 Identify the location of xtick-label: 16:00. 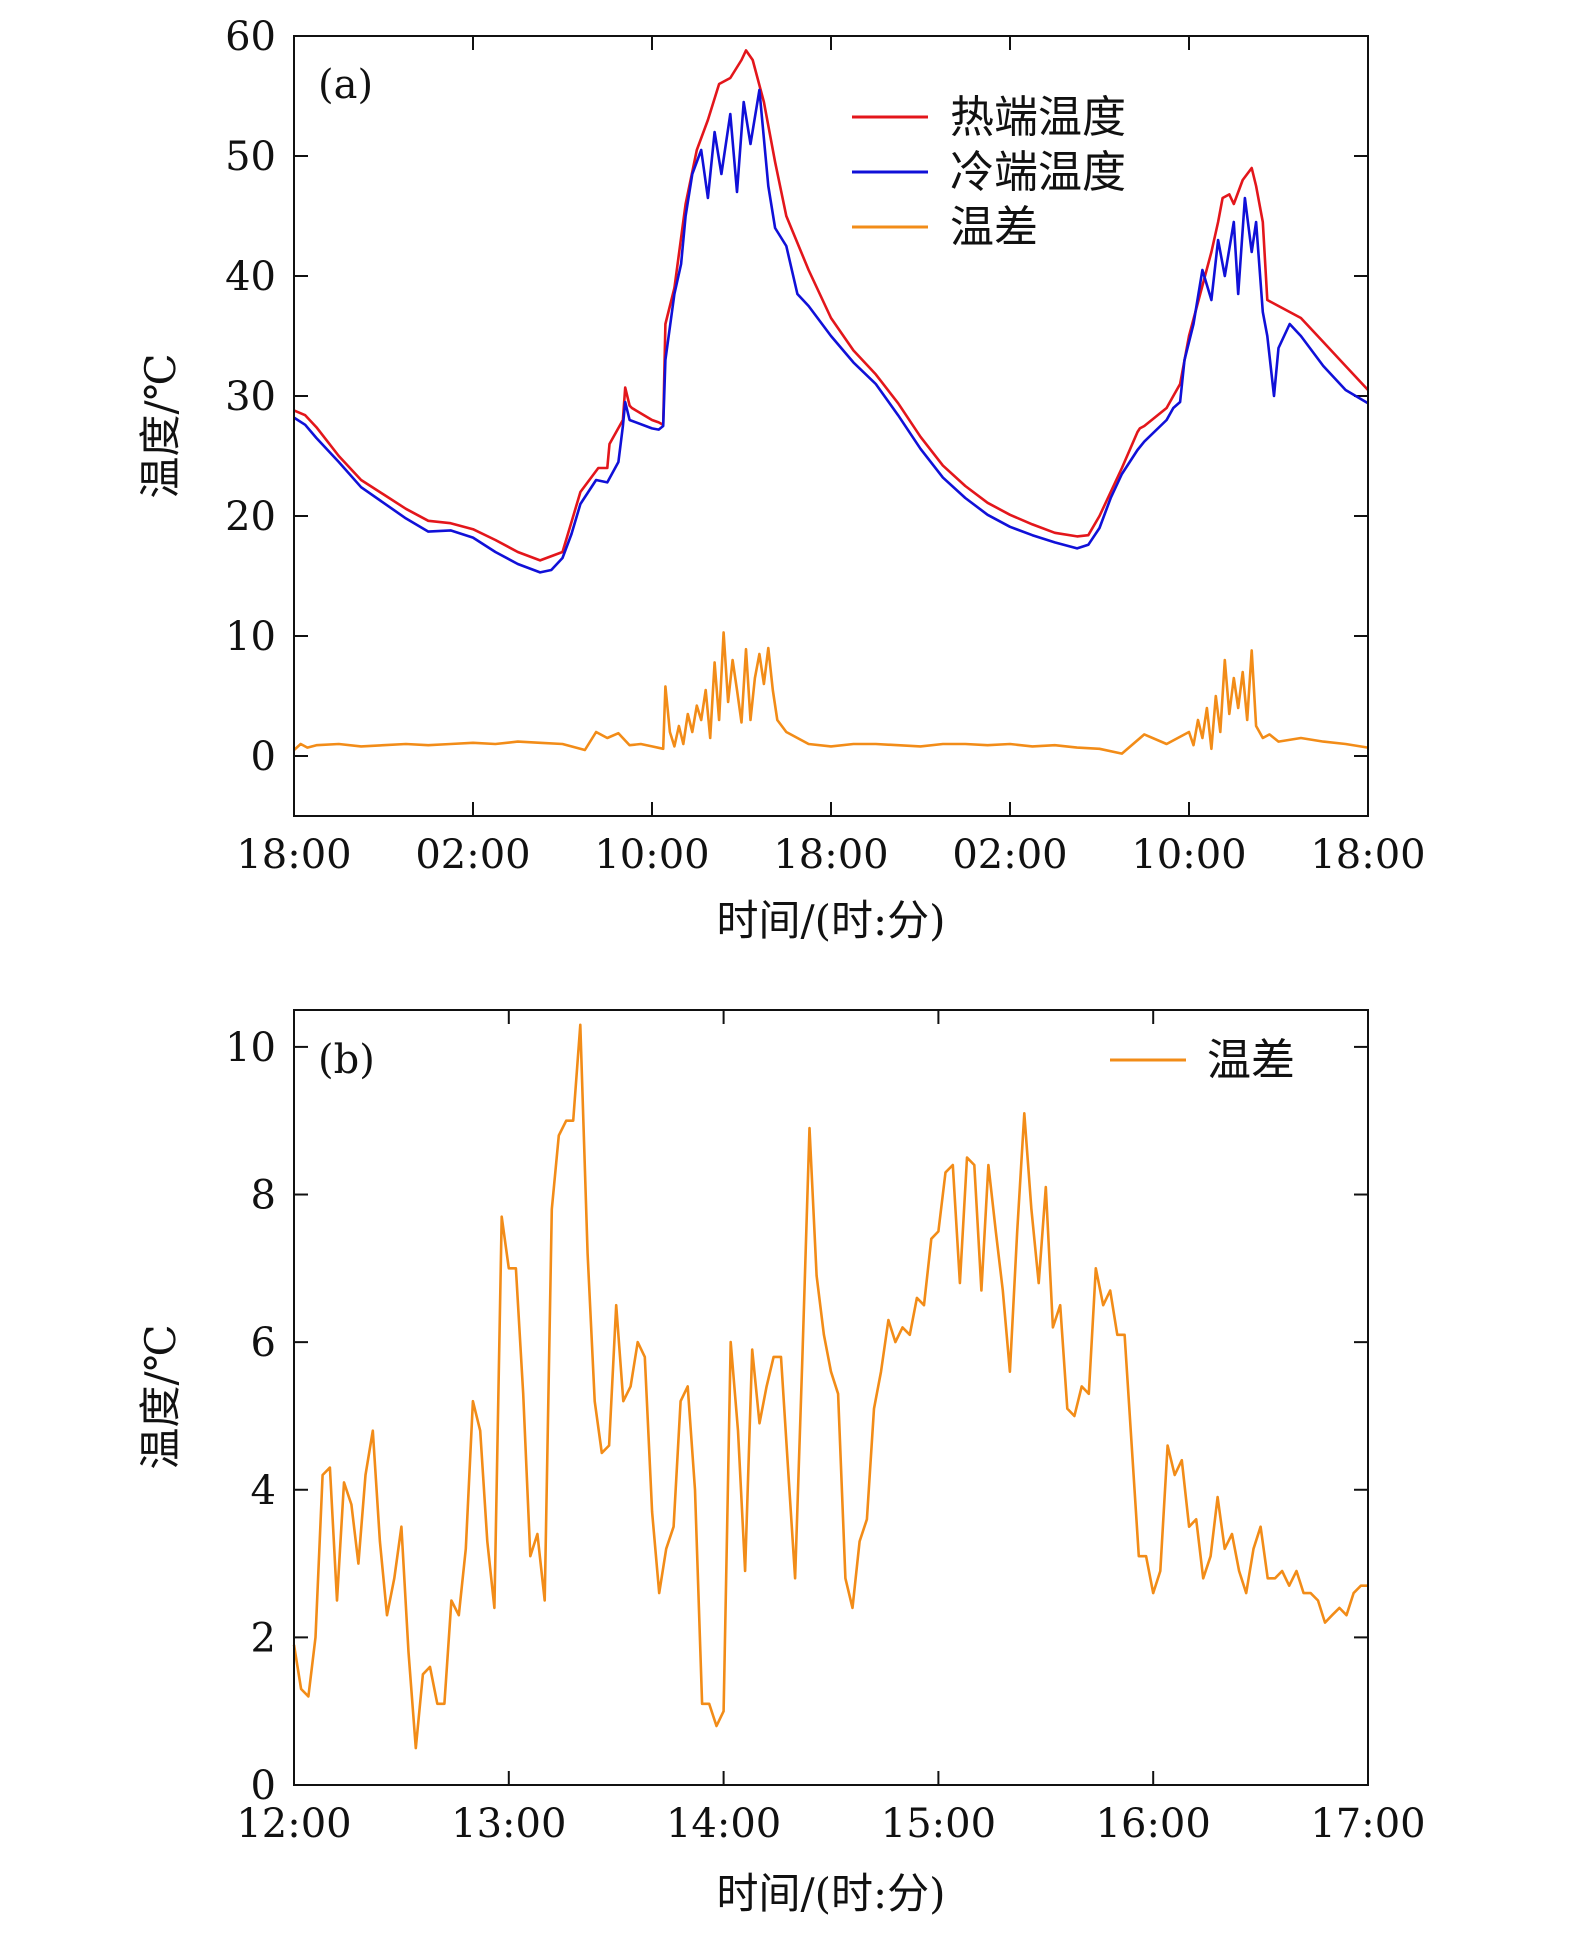
(1153, 1824).